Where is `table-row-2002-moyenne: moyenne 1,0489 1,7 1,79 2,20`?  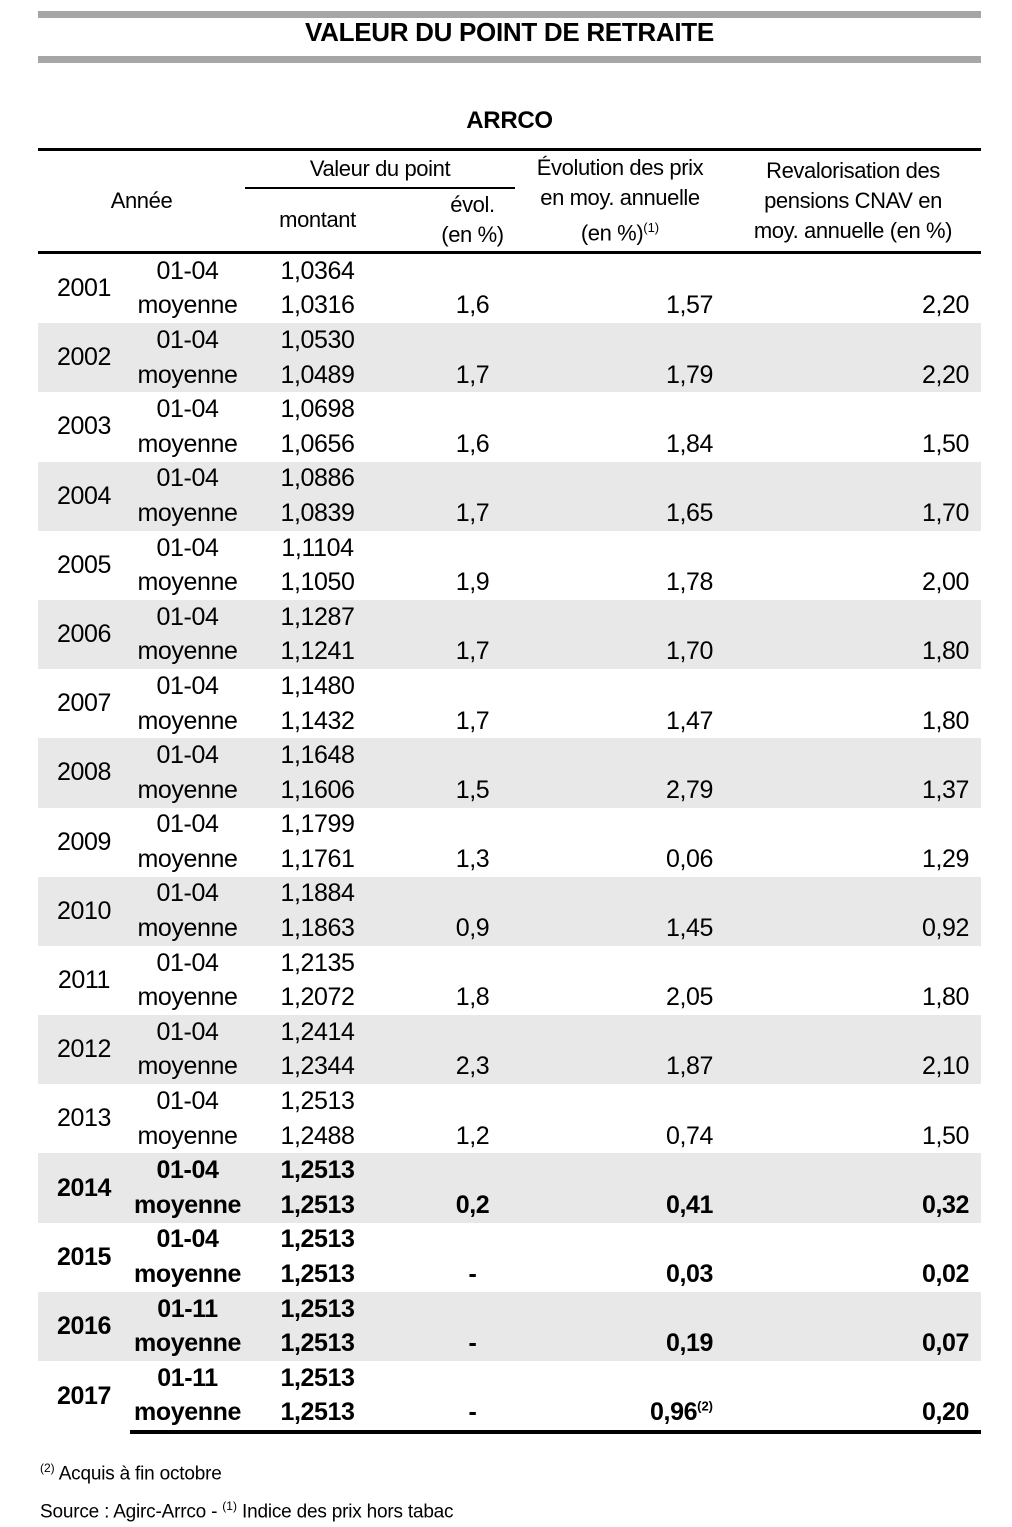 table-row-2002-moyenne: moyenne 1,0489 1,7 1,79 2,20 is located at coordinates (509, 375).